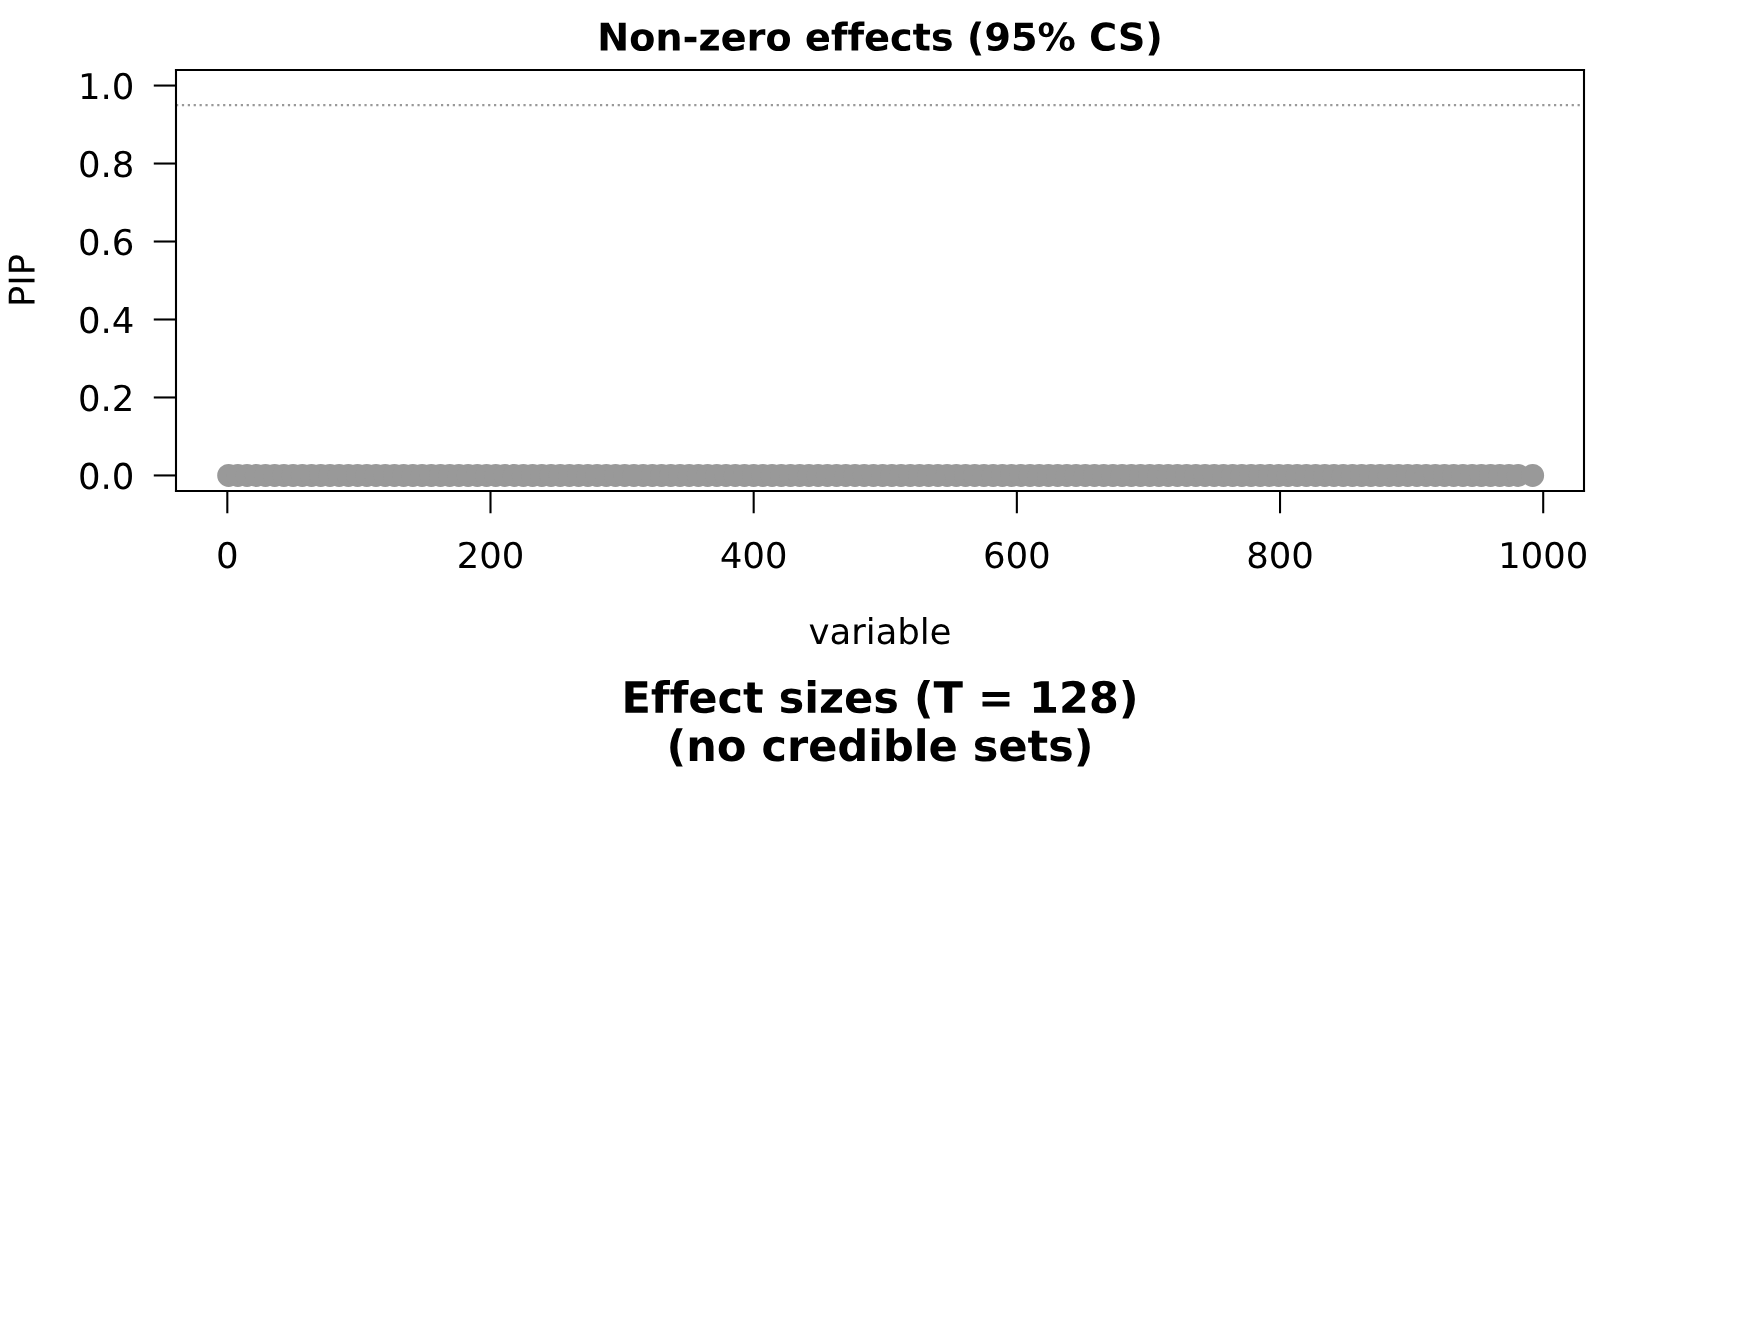 The width and height of the screenshot is (1760, 1320). I want to click on y-tick-label: 0.0, so click(106, 476).